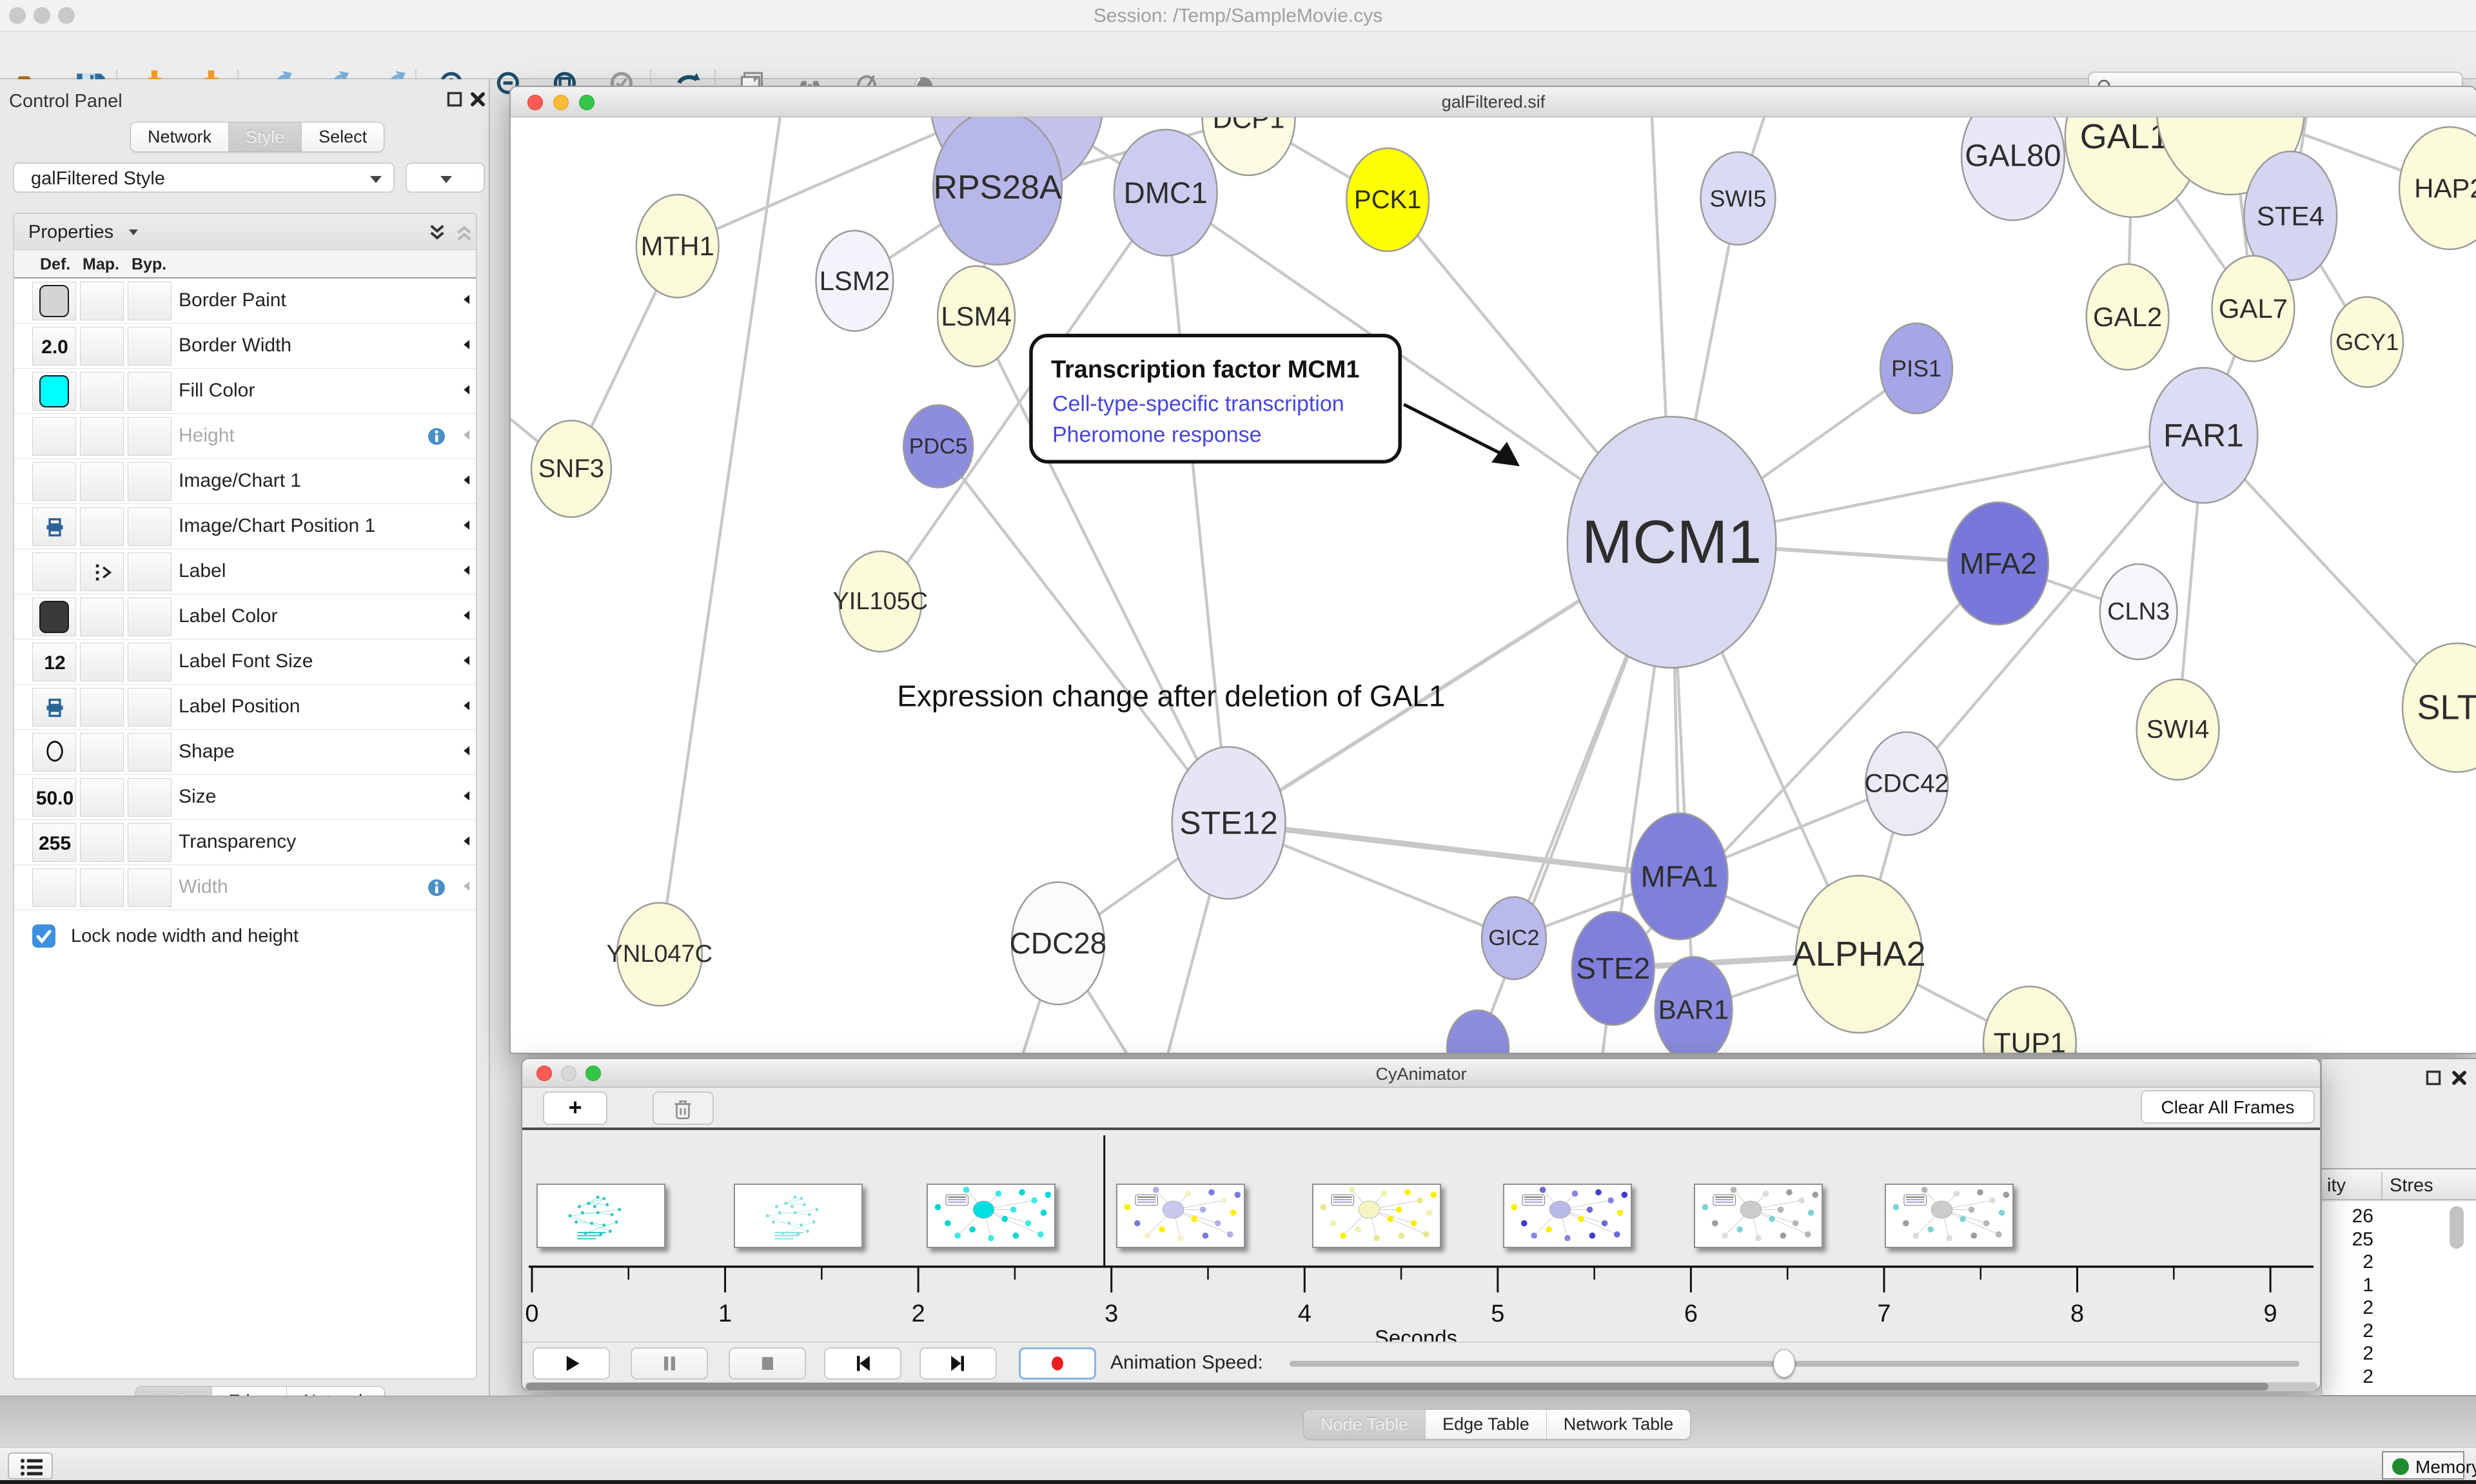 The image size is (2476, 1484). Describe the element at coordinates (2330, 571) in the screenshot. I see `edge-FAR1-SLT2` at that location.